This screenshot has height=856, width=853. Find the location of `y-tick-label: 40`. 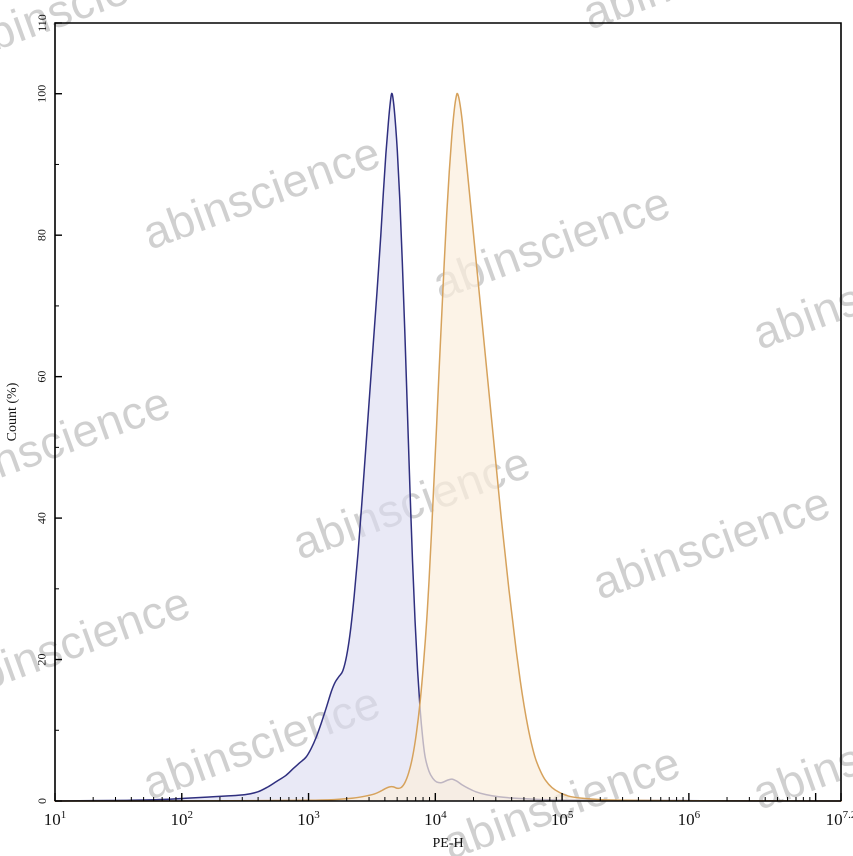

y-tick-label: 40 is located at coordinates (42, 518).